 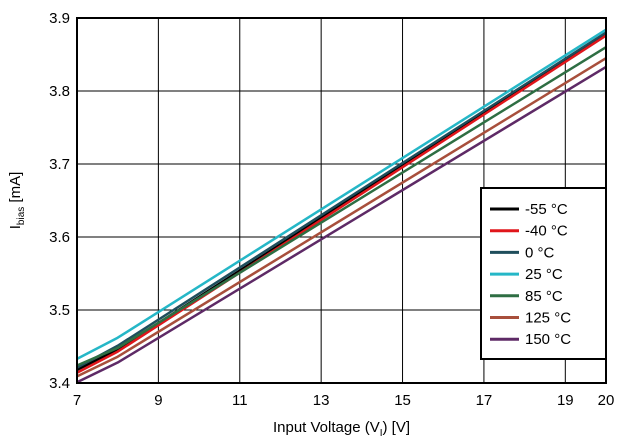 I want to click on x-tick-label-7: 20, so click(x=606, y=400).